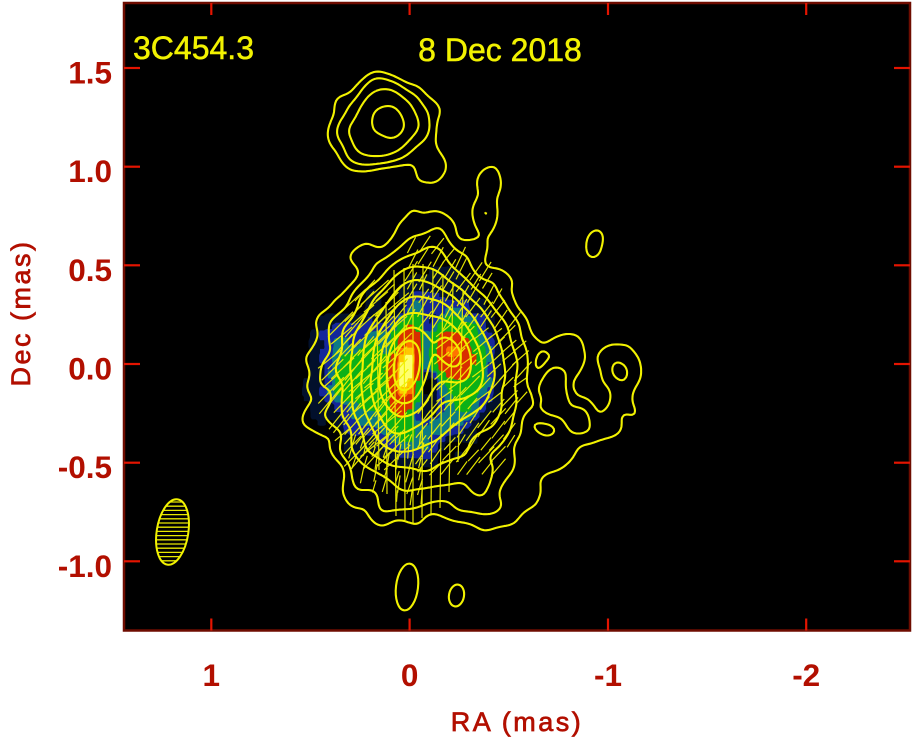 This screenshot has width=912, height=747. I want to click on svg-text: Dec (mas), so click(21, 312).